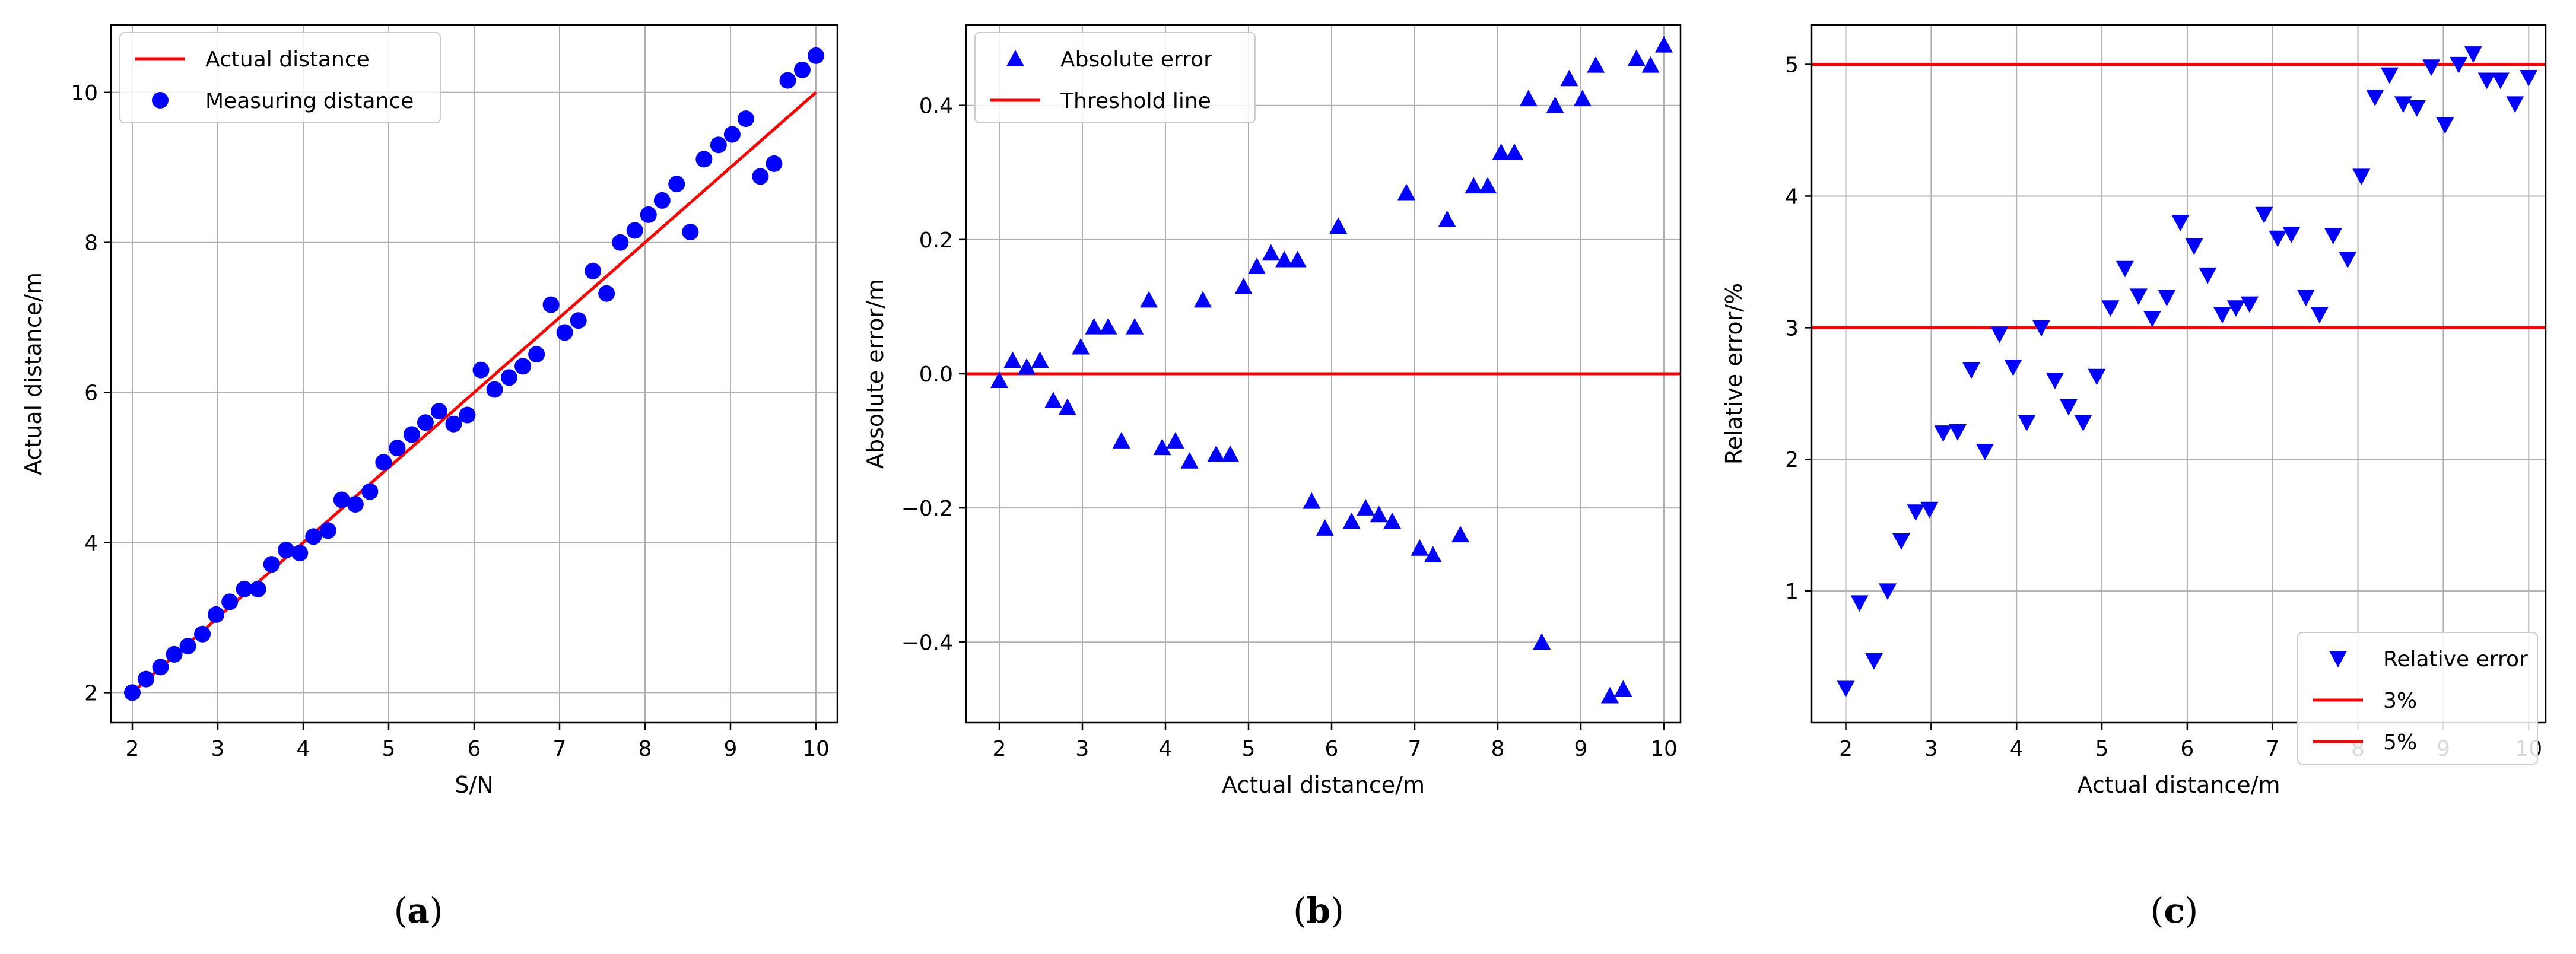  Describe the element at coordinates (936, 374) in the screenshot. I see `y-tick-label: 0.0` at that location.